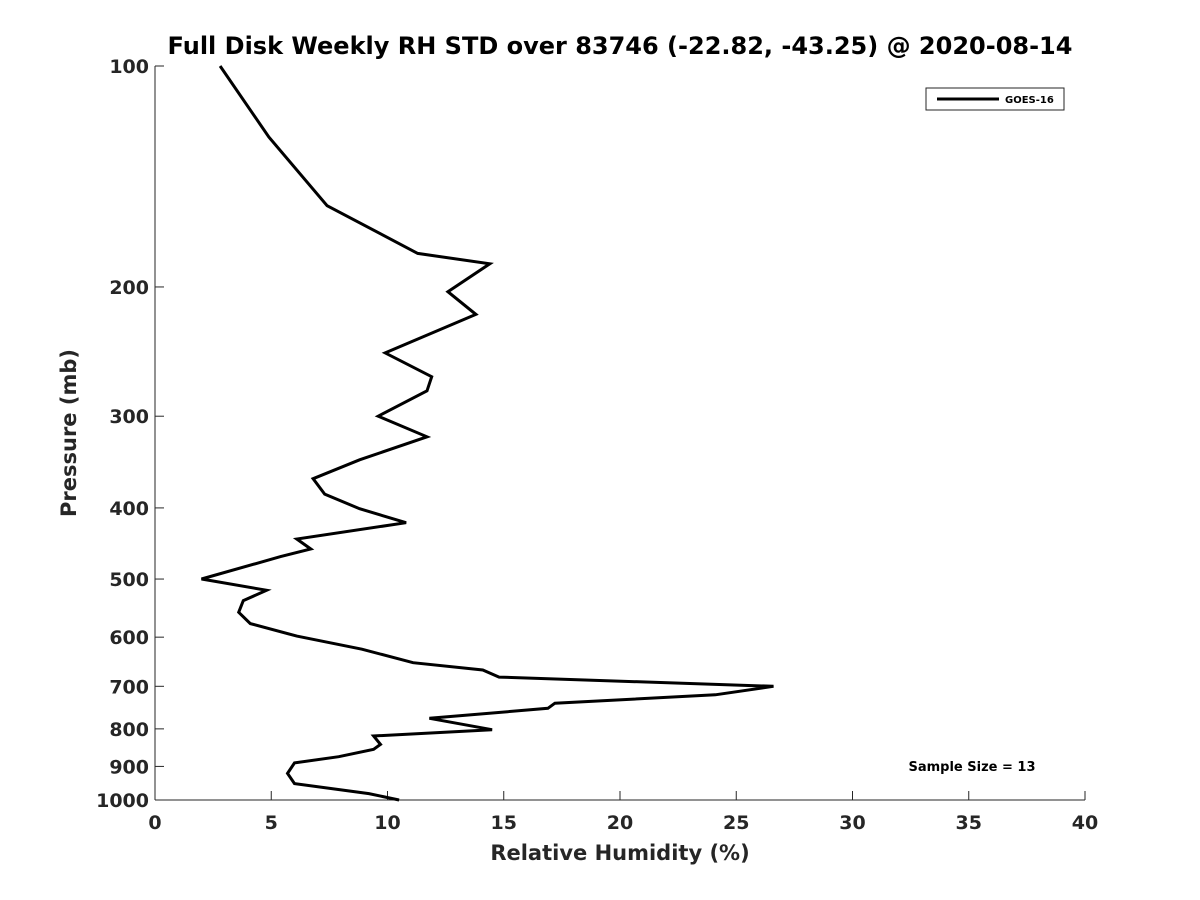 The height and width of the screenshot is (900, 1200). What do you see at coordinates (129, 638) in the screenshot?
I see `y-tick-label: 600` at bounding box center [129, 638].